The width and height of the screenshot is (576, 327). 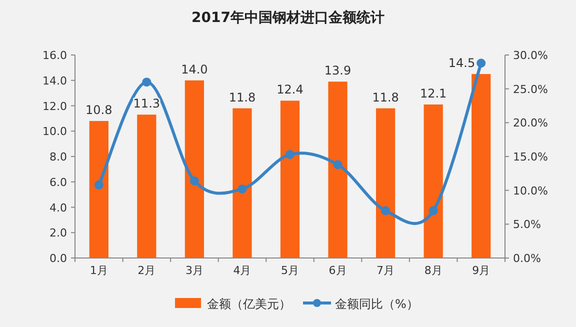 What do you see at coordinates (527, 258) in the screenshot?
I see `y2-tick-label: 0.0%` at bounding box center [527, 258].